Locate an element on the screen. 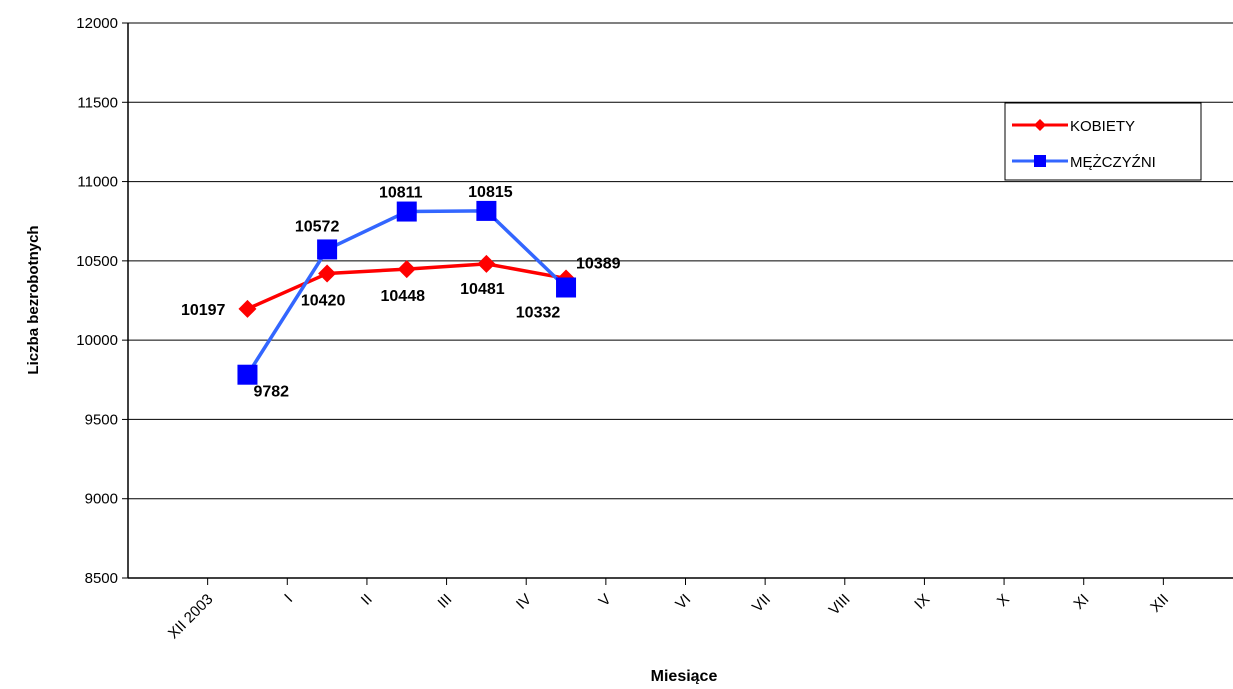  x-tick-label: VIII is located at coordinates (840, 605).